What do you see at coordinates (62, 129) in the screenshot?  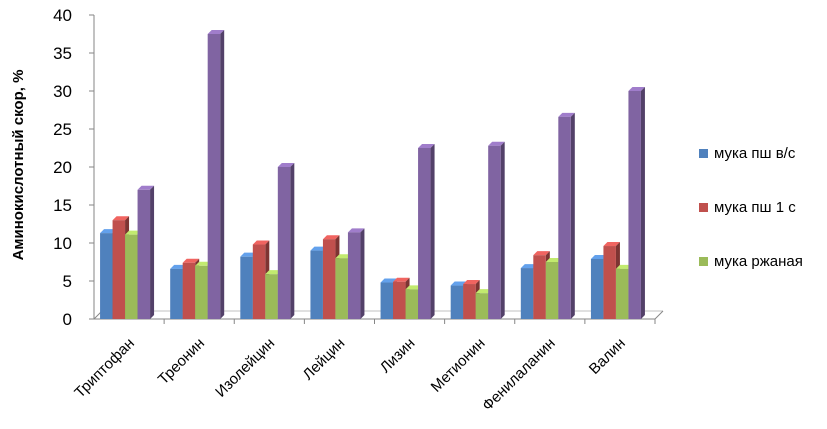 I see `y-tick-label: 25` at bounding box center [62, 129].